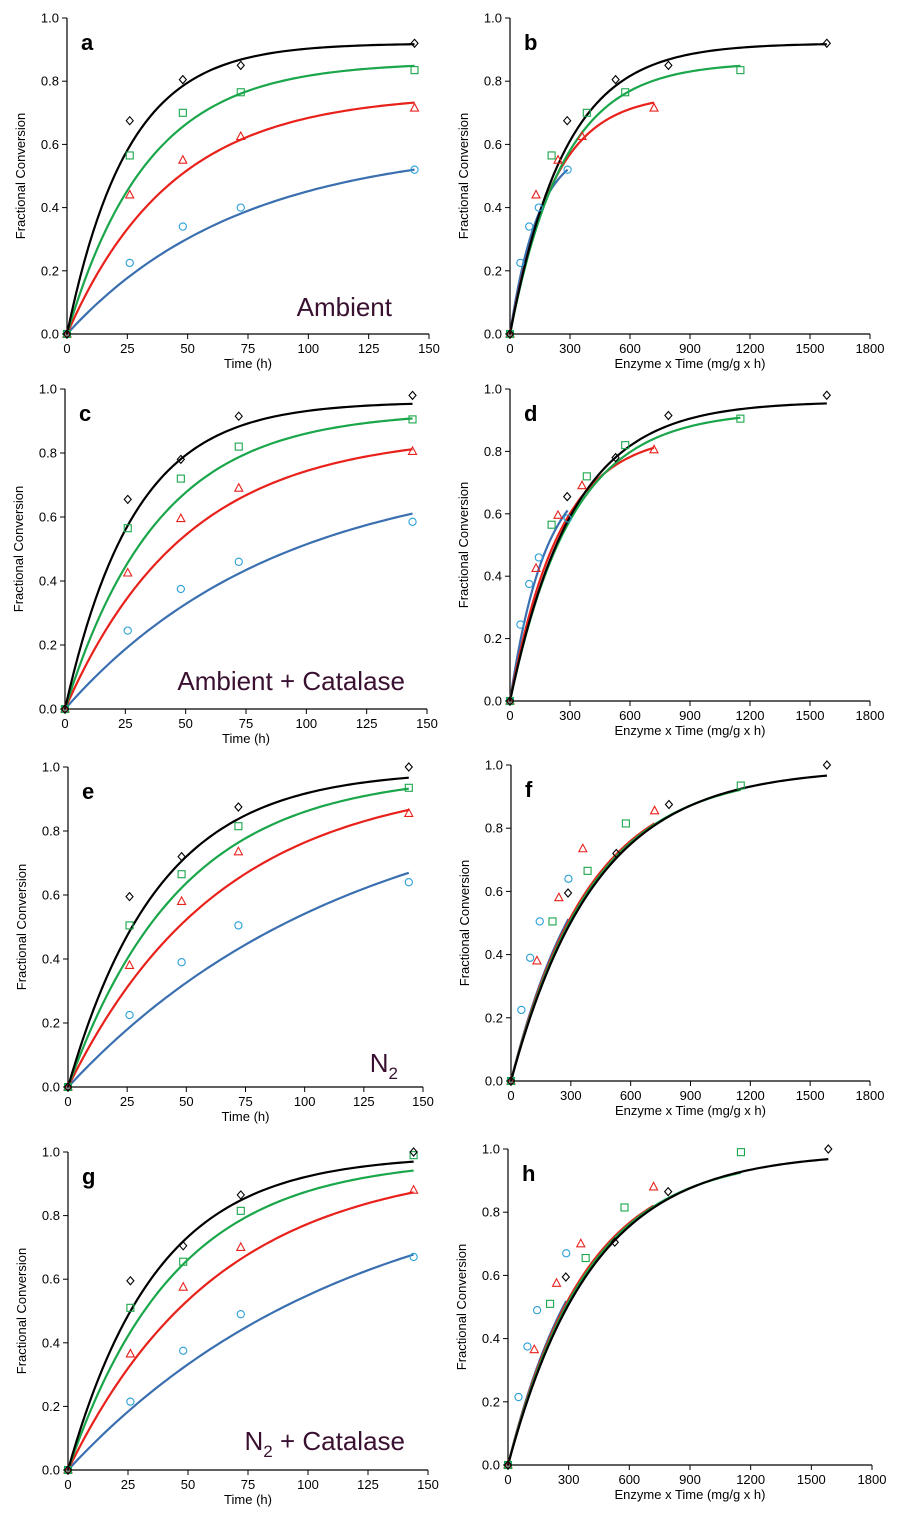  I want to click on y-tick-label: 0.0, so click(491, 1465).